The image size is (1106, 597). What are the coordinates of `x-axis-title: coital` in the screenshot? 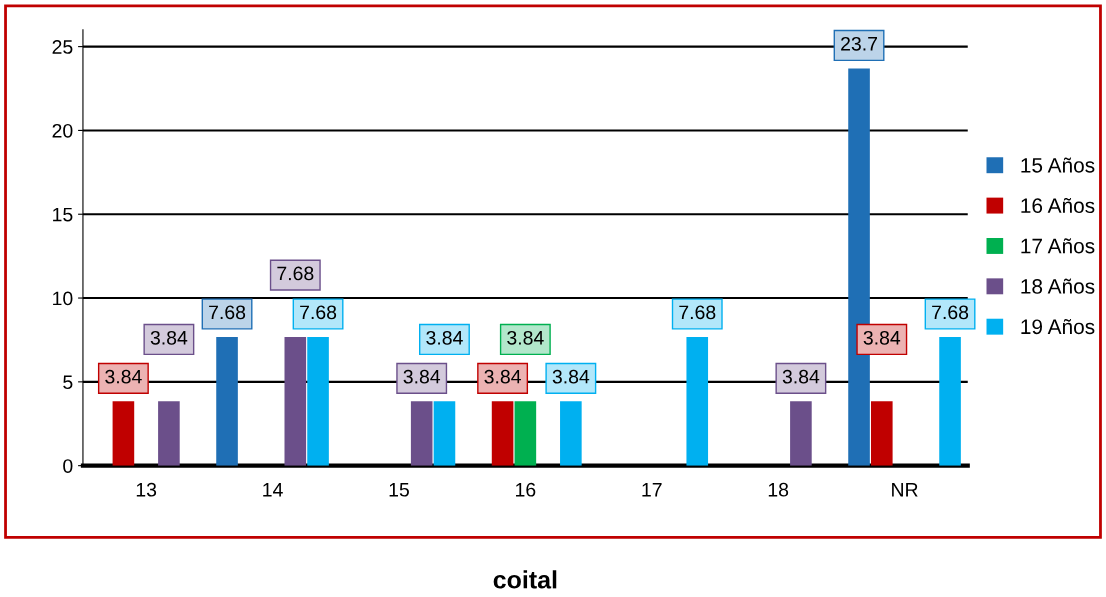 It's located at (525, 579).